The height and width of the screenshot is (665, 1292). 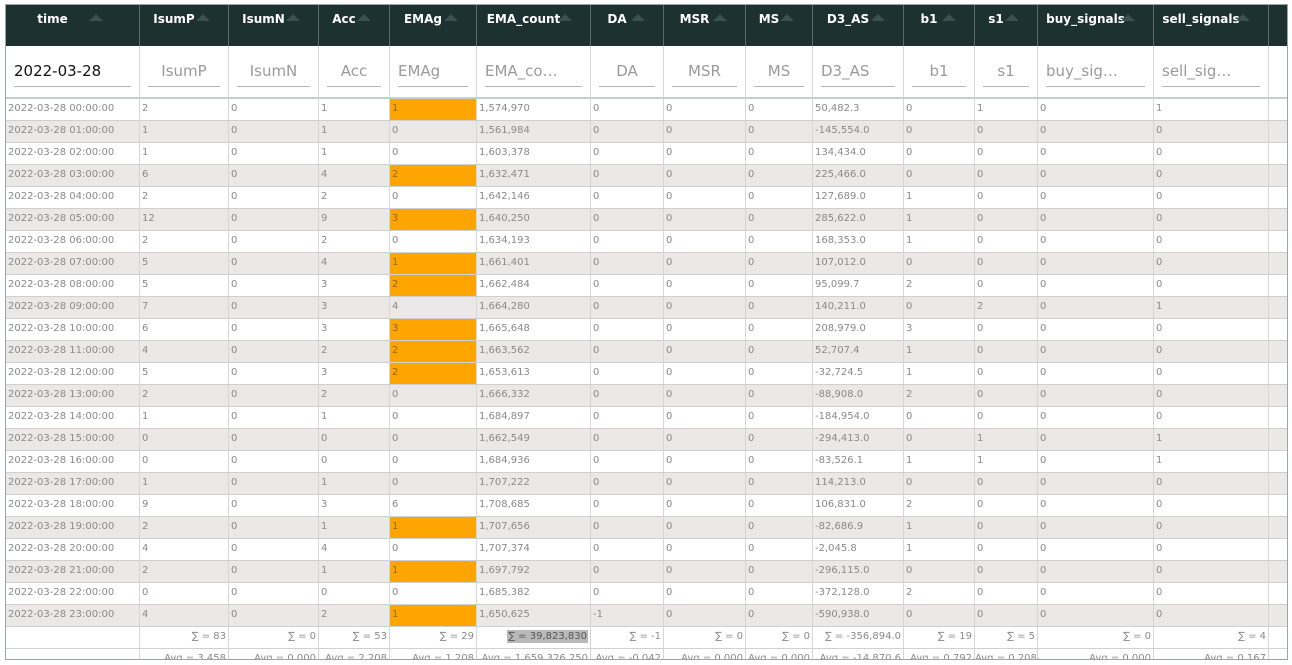 I want to click on filter-input-D3_AS, so click(x=858, y=71).